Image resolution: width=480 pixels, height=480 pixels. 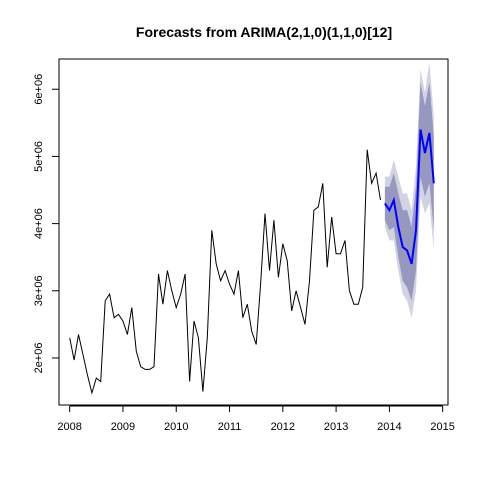 What do you see at coordinates (442, 427) in the screenshot?
I see `x-tick-label: 2015` at bounding box center [442, 427].